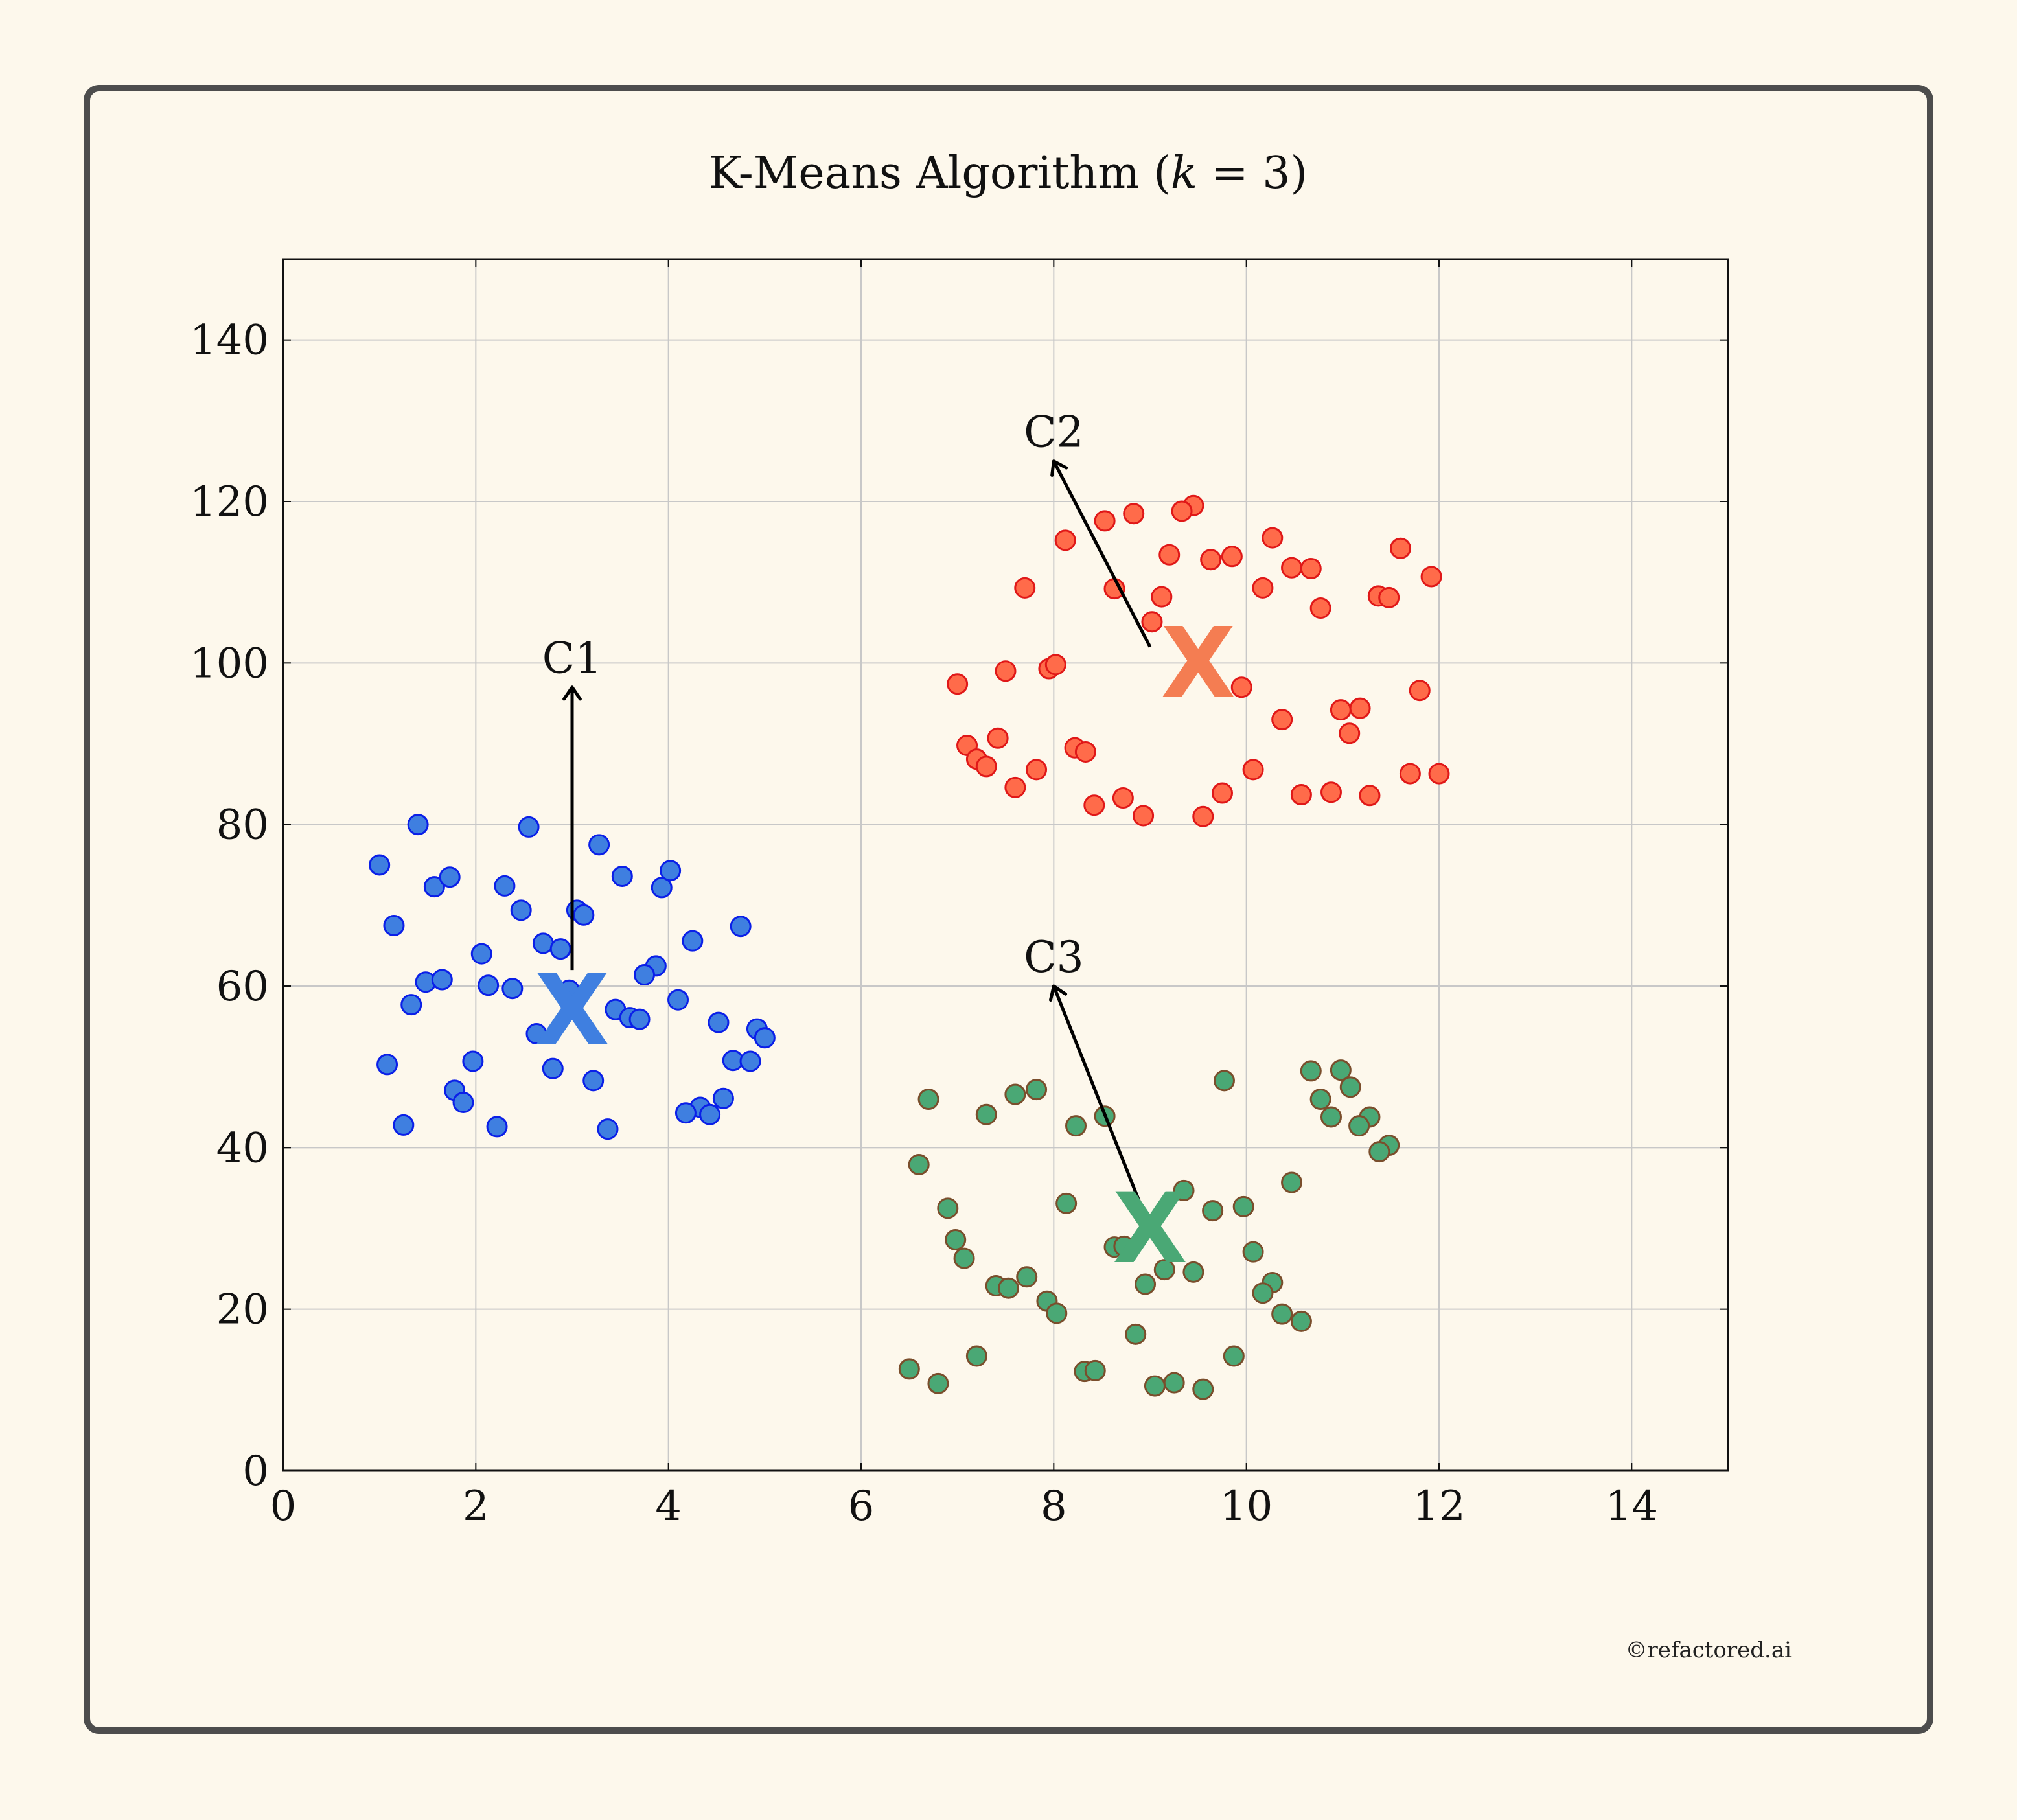  I want to click on title-part-2: = 3), so click(1252, 173).